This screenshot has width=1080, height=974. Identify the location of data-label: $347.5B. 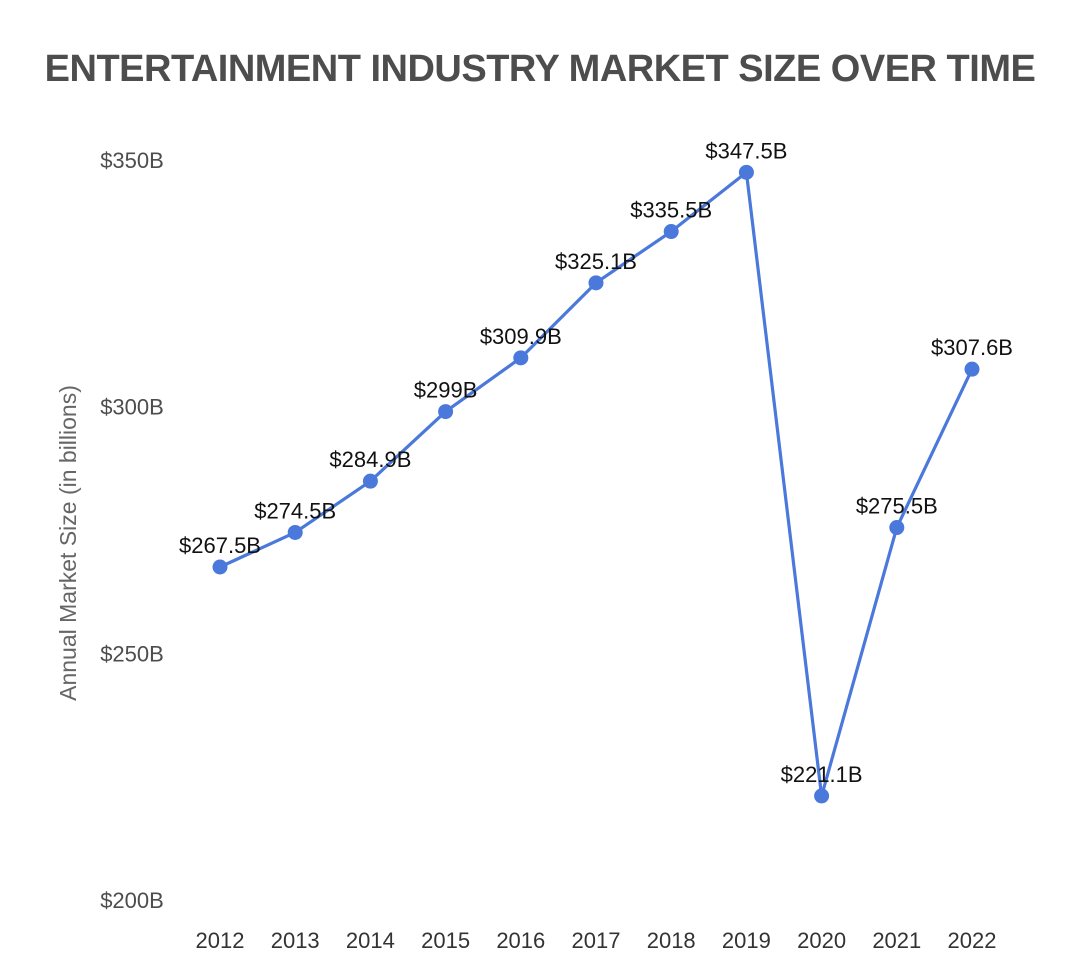
(746, 150).